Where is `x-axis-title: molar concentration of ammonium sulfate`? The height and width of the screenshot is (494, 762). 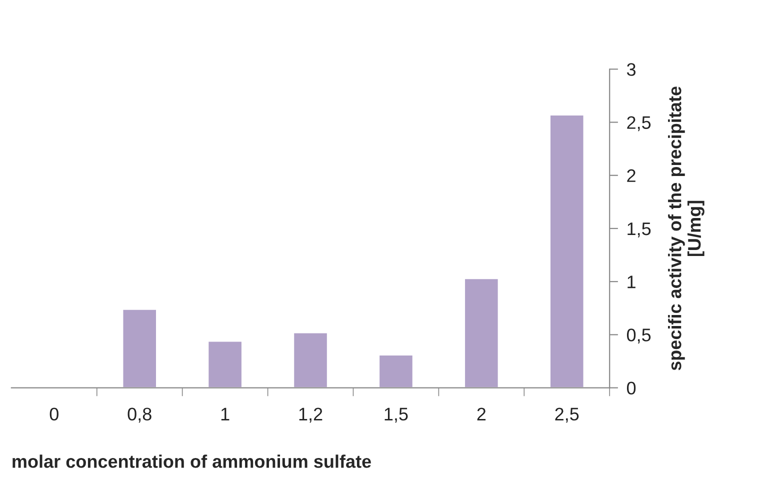
x-axis-title: molar concentration of ammonium sulfate is located at coordinates (191, 461).